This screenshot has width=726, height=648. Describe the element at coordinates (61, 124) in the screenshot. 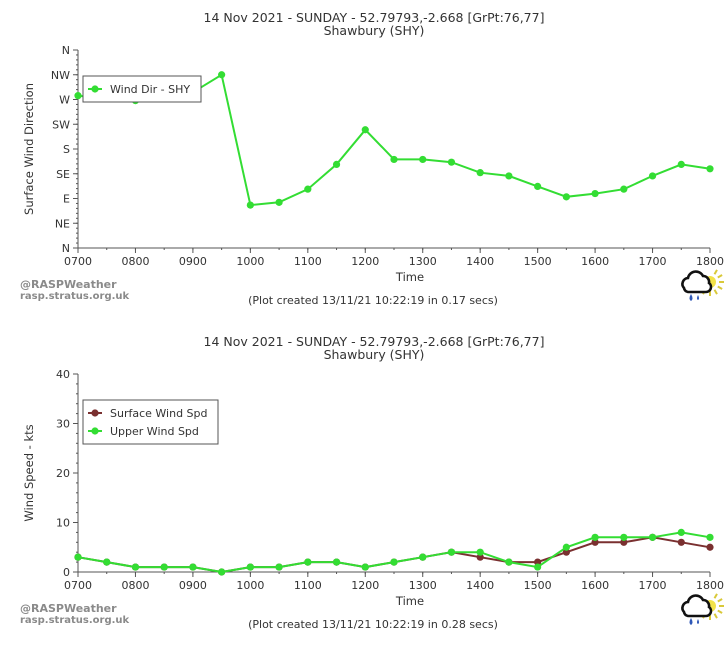

I see `y-tick-label: SW` at that location.